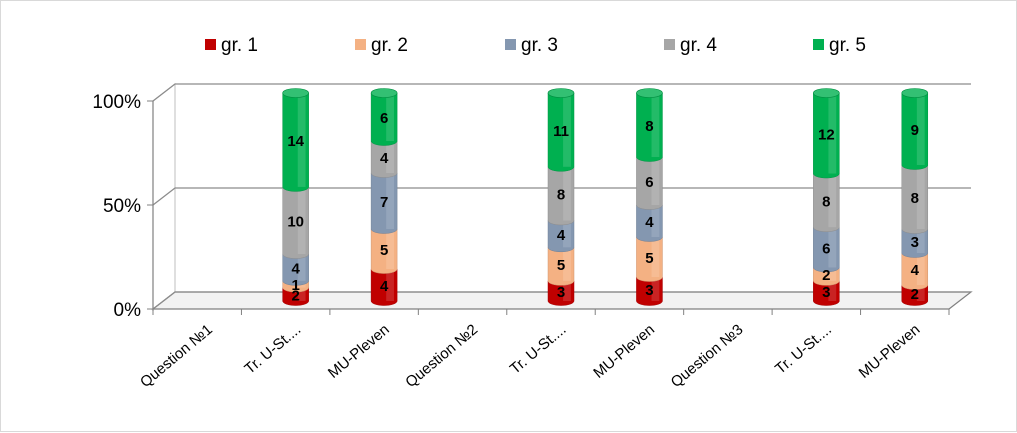 The image size is (1017, 433). Describe the element at coordinates (698, 45) in the screenshot. I see `legend-label: gr. 4` at that location.